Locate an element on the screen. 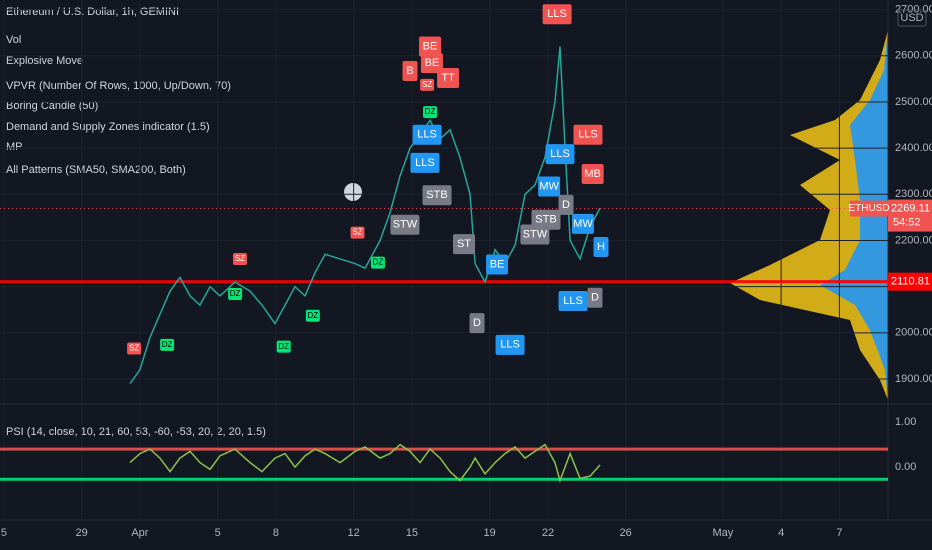 The height and width of the screenshot is (550, 932). volume-profile-up is located at coordinates (809, 215).